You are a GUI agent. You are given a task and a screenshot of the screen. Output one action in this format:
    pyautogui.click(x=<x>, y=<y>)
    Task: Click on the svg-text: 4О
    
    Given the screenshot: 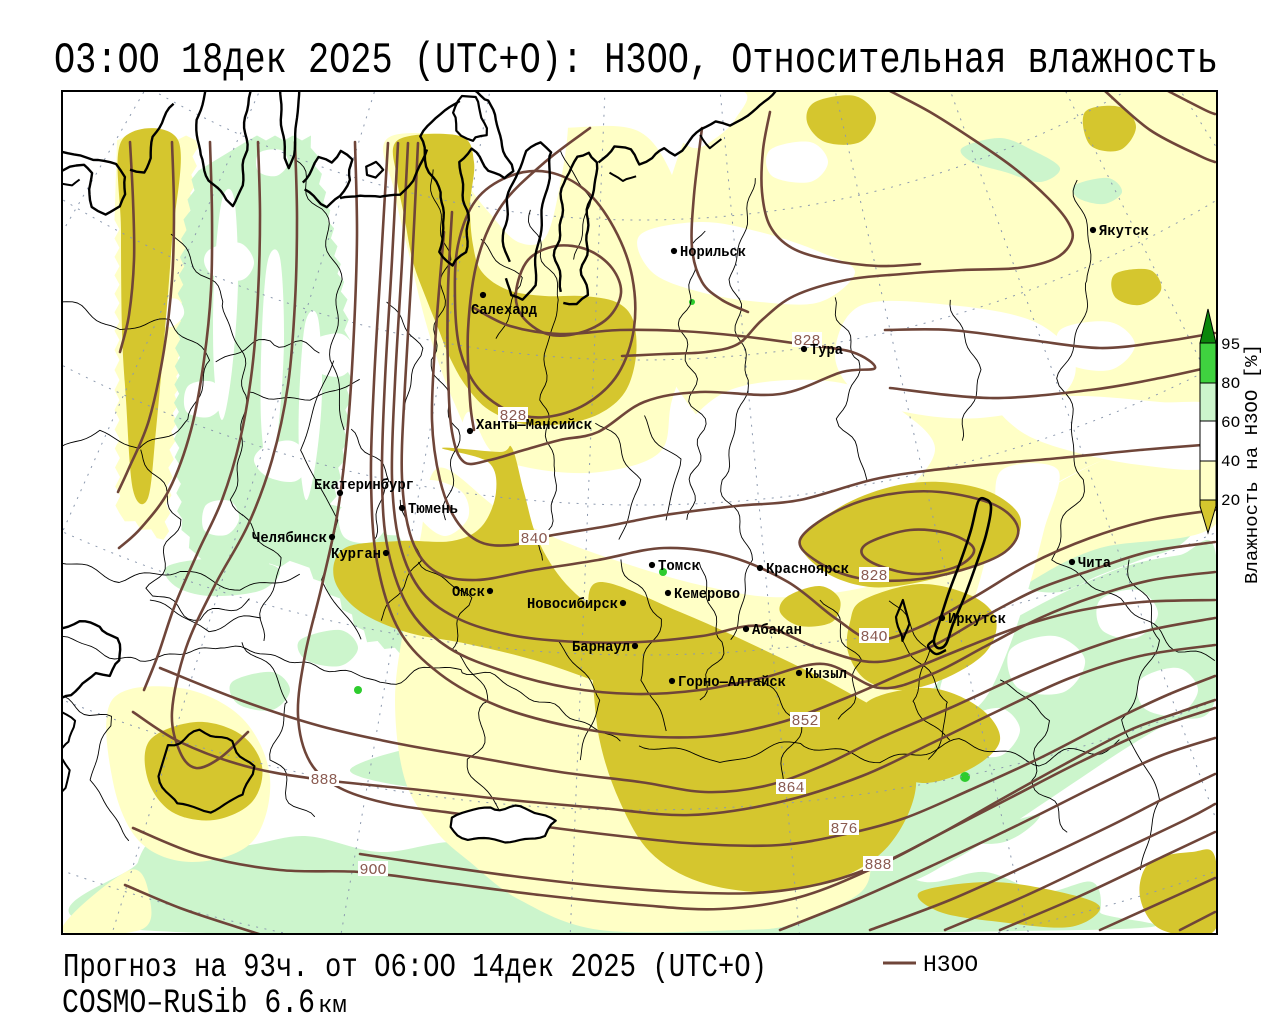 What is the action you would take?
    pyautogui.click(x=1230, y=462)
    